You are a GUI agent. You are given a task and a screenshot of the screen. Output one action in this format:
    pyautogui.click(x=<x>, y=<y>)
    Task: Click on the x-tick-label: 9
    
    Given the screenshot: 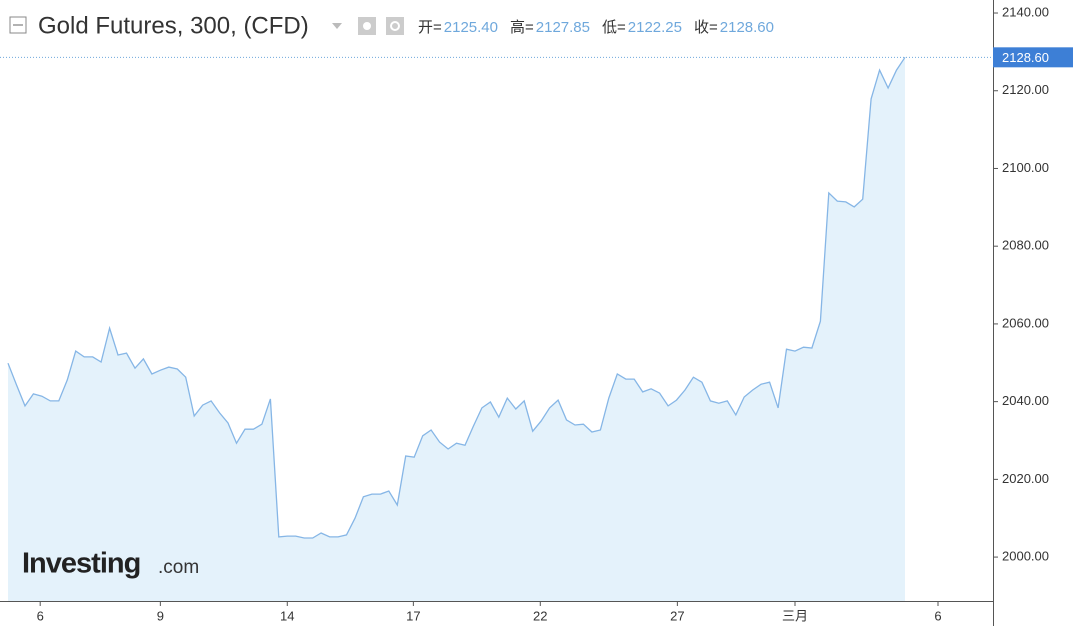 What is the action you would take?
    pyautogui.click(x=160, y=615)
    